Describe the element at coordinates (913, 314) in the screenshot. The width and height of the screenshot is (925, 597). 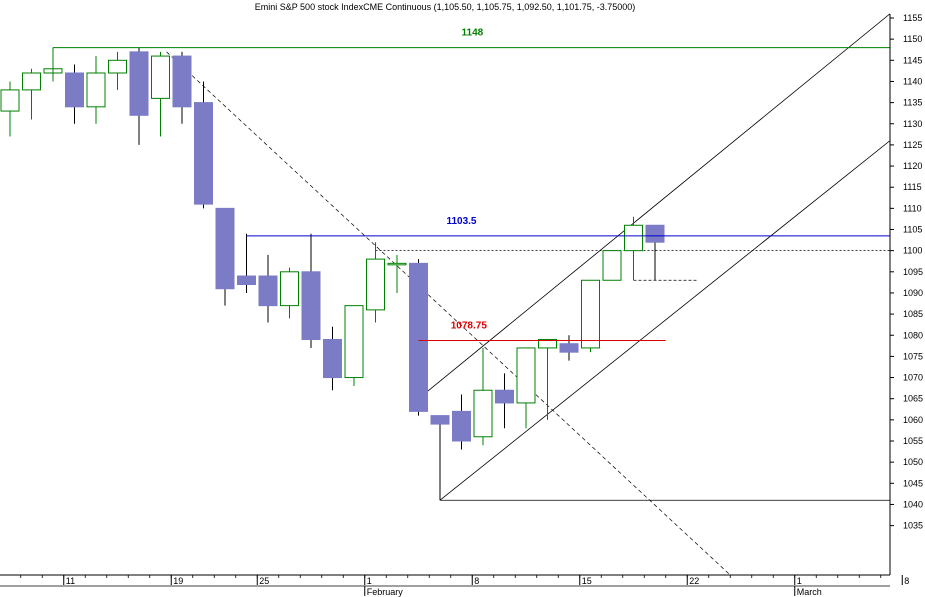
I see `y-tick-label: 1085` at that location.